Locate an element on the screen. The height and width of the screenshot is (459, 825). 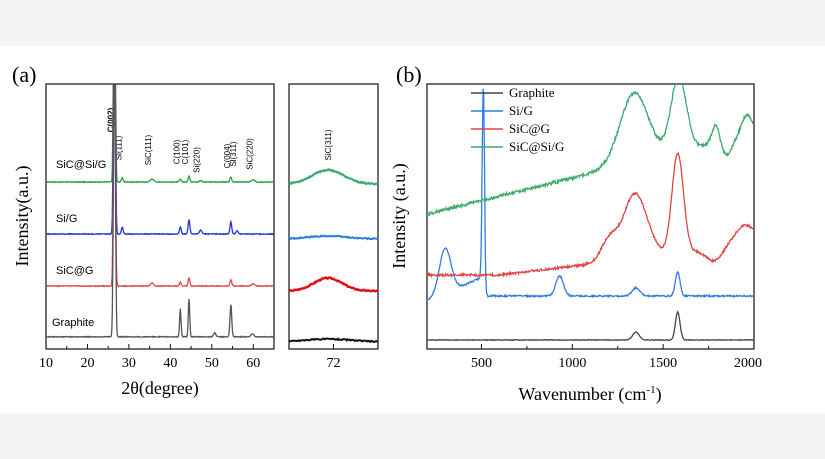
panel-b-x-tick-label: 2000 is located at coordinates (748, 363).